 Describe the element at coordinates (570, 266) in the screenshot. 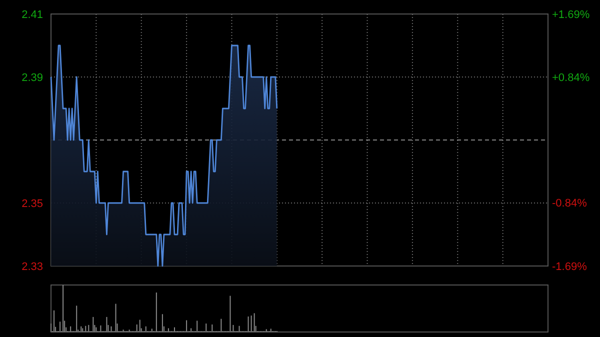

I see `y2-tick-label: -1.69%` at that location.